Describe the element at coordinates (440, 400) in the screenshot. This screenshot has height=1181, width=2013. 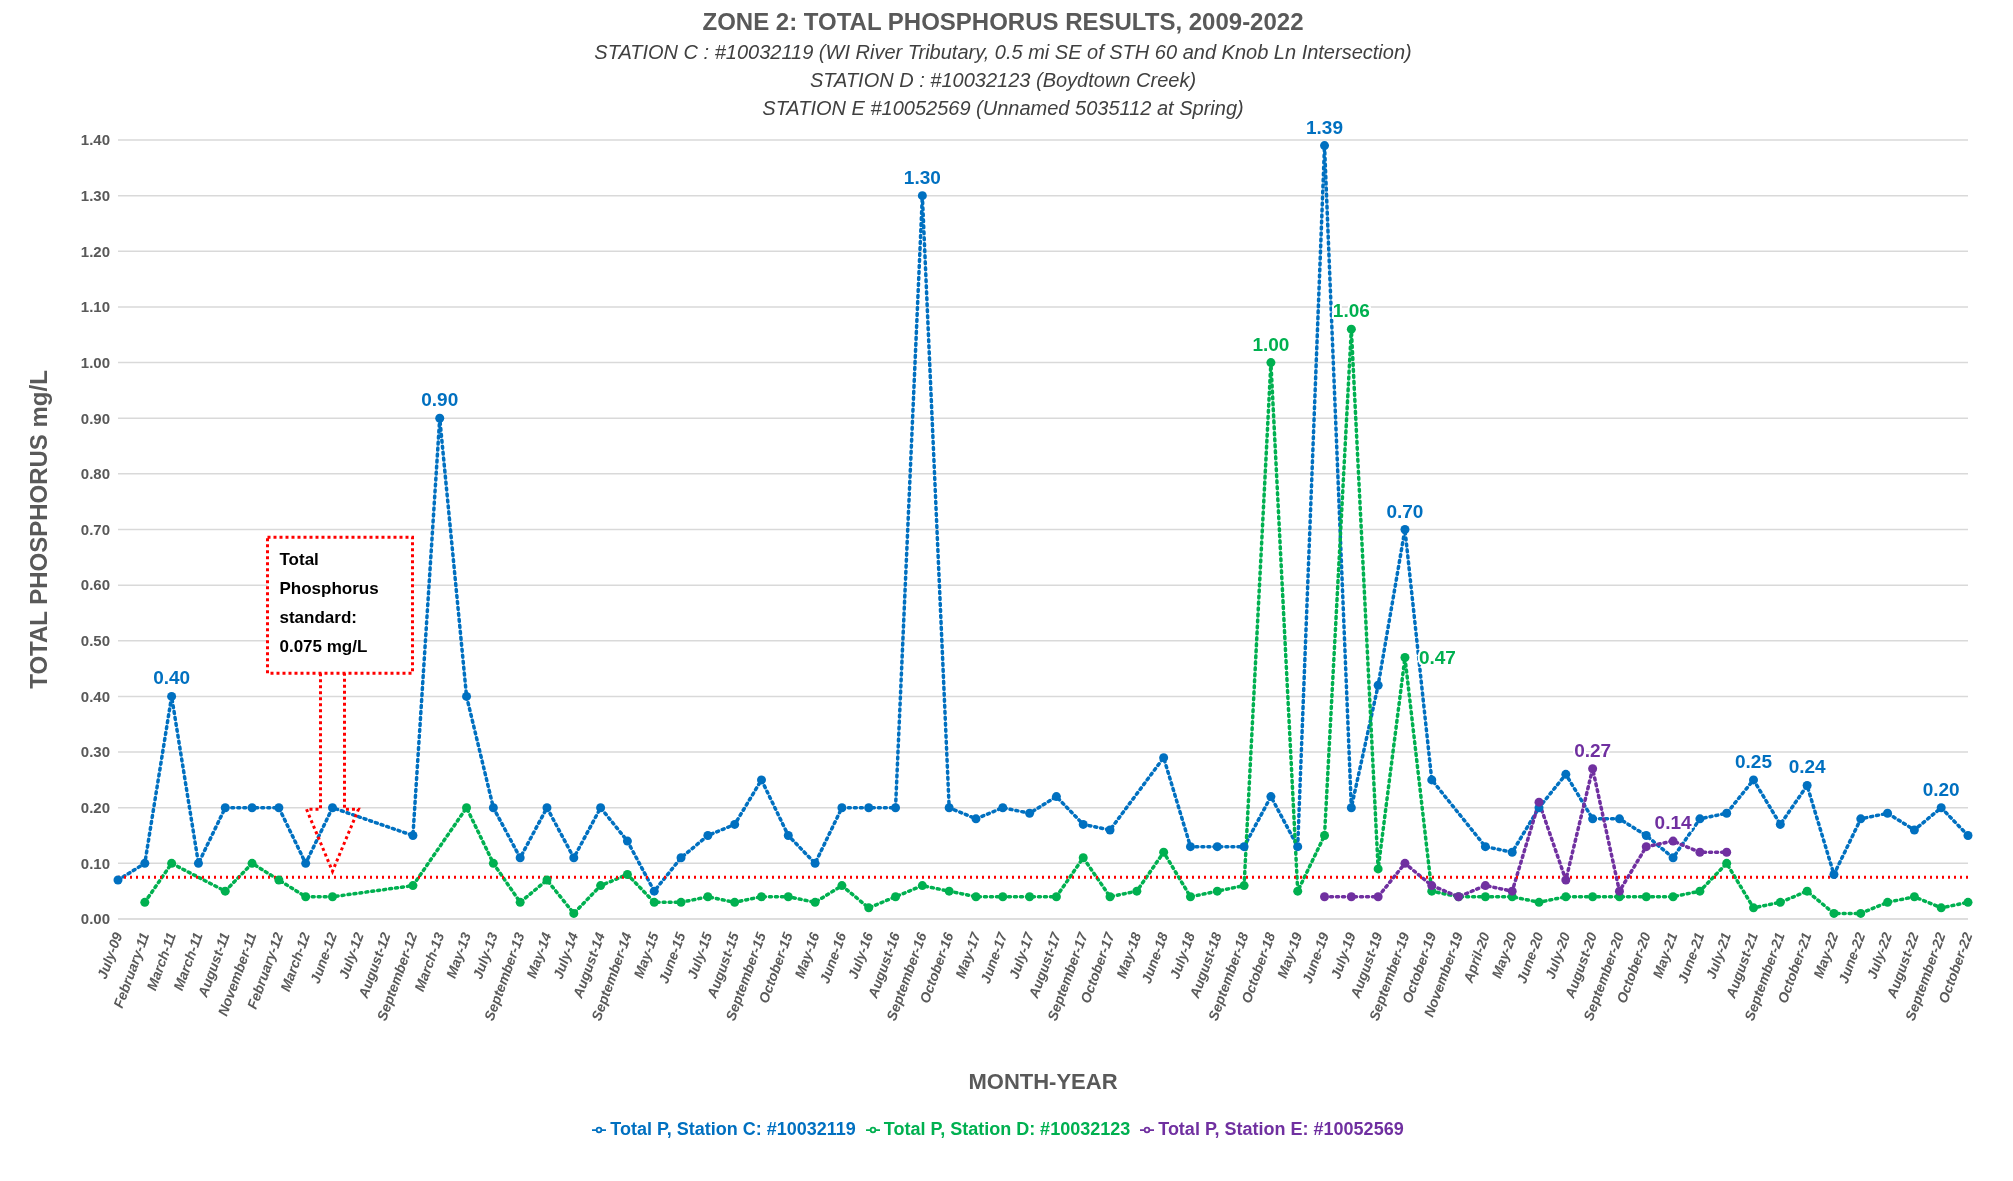
I see `data-label: 0.90` at that location.